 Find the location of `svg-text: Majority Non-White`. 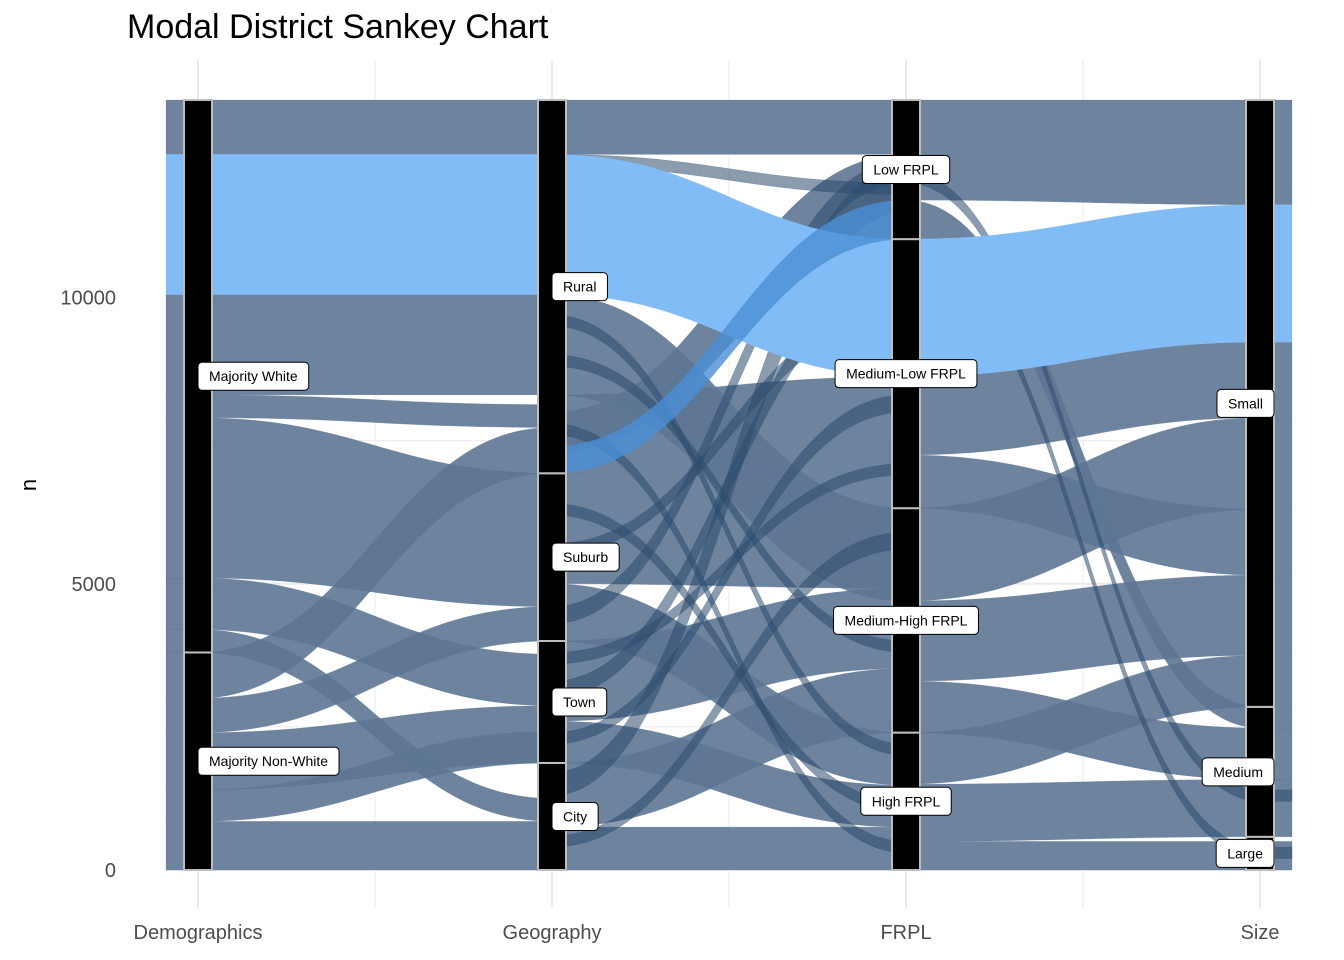

svg-text: Majority Non-White is located at coordinates (268, 761).